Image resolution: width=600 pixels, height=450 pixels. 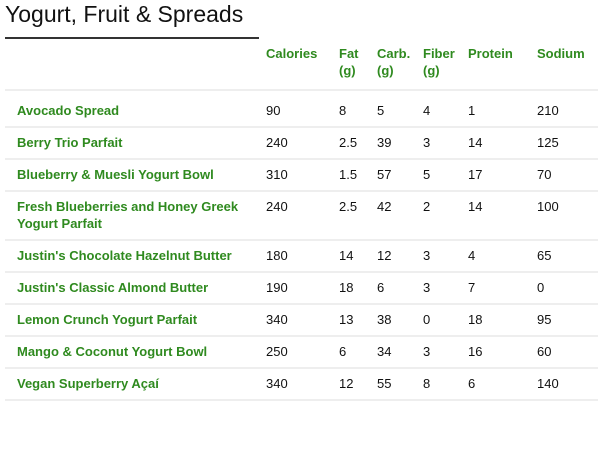 I want to click on cell-sodium: 140, so click(x=548, y=383).